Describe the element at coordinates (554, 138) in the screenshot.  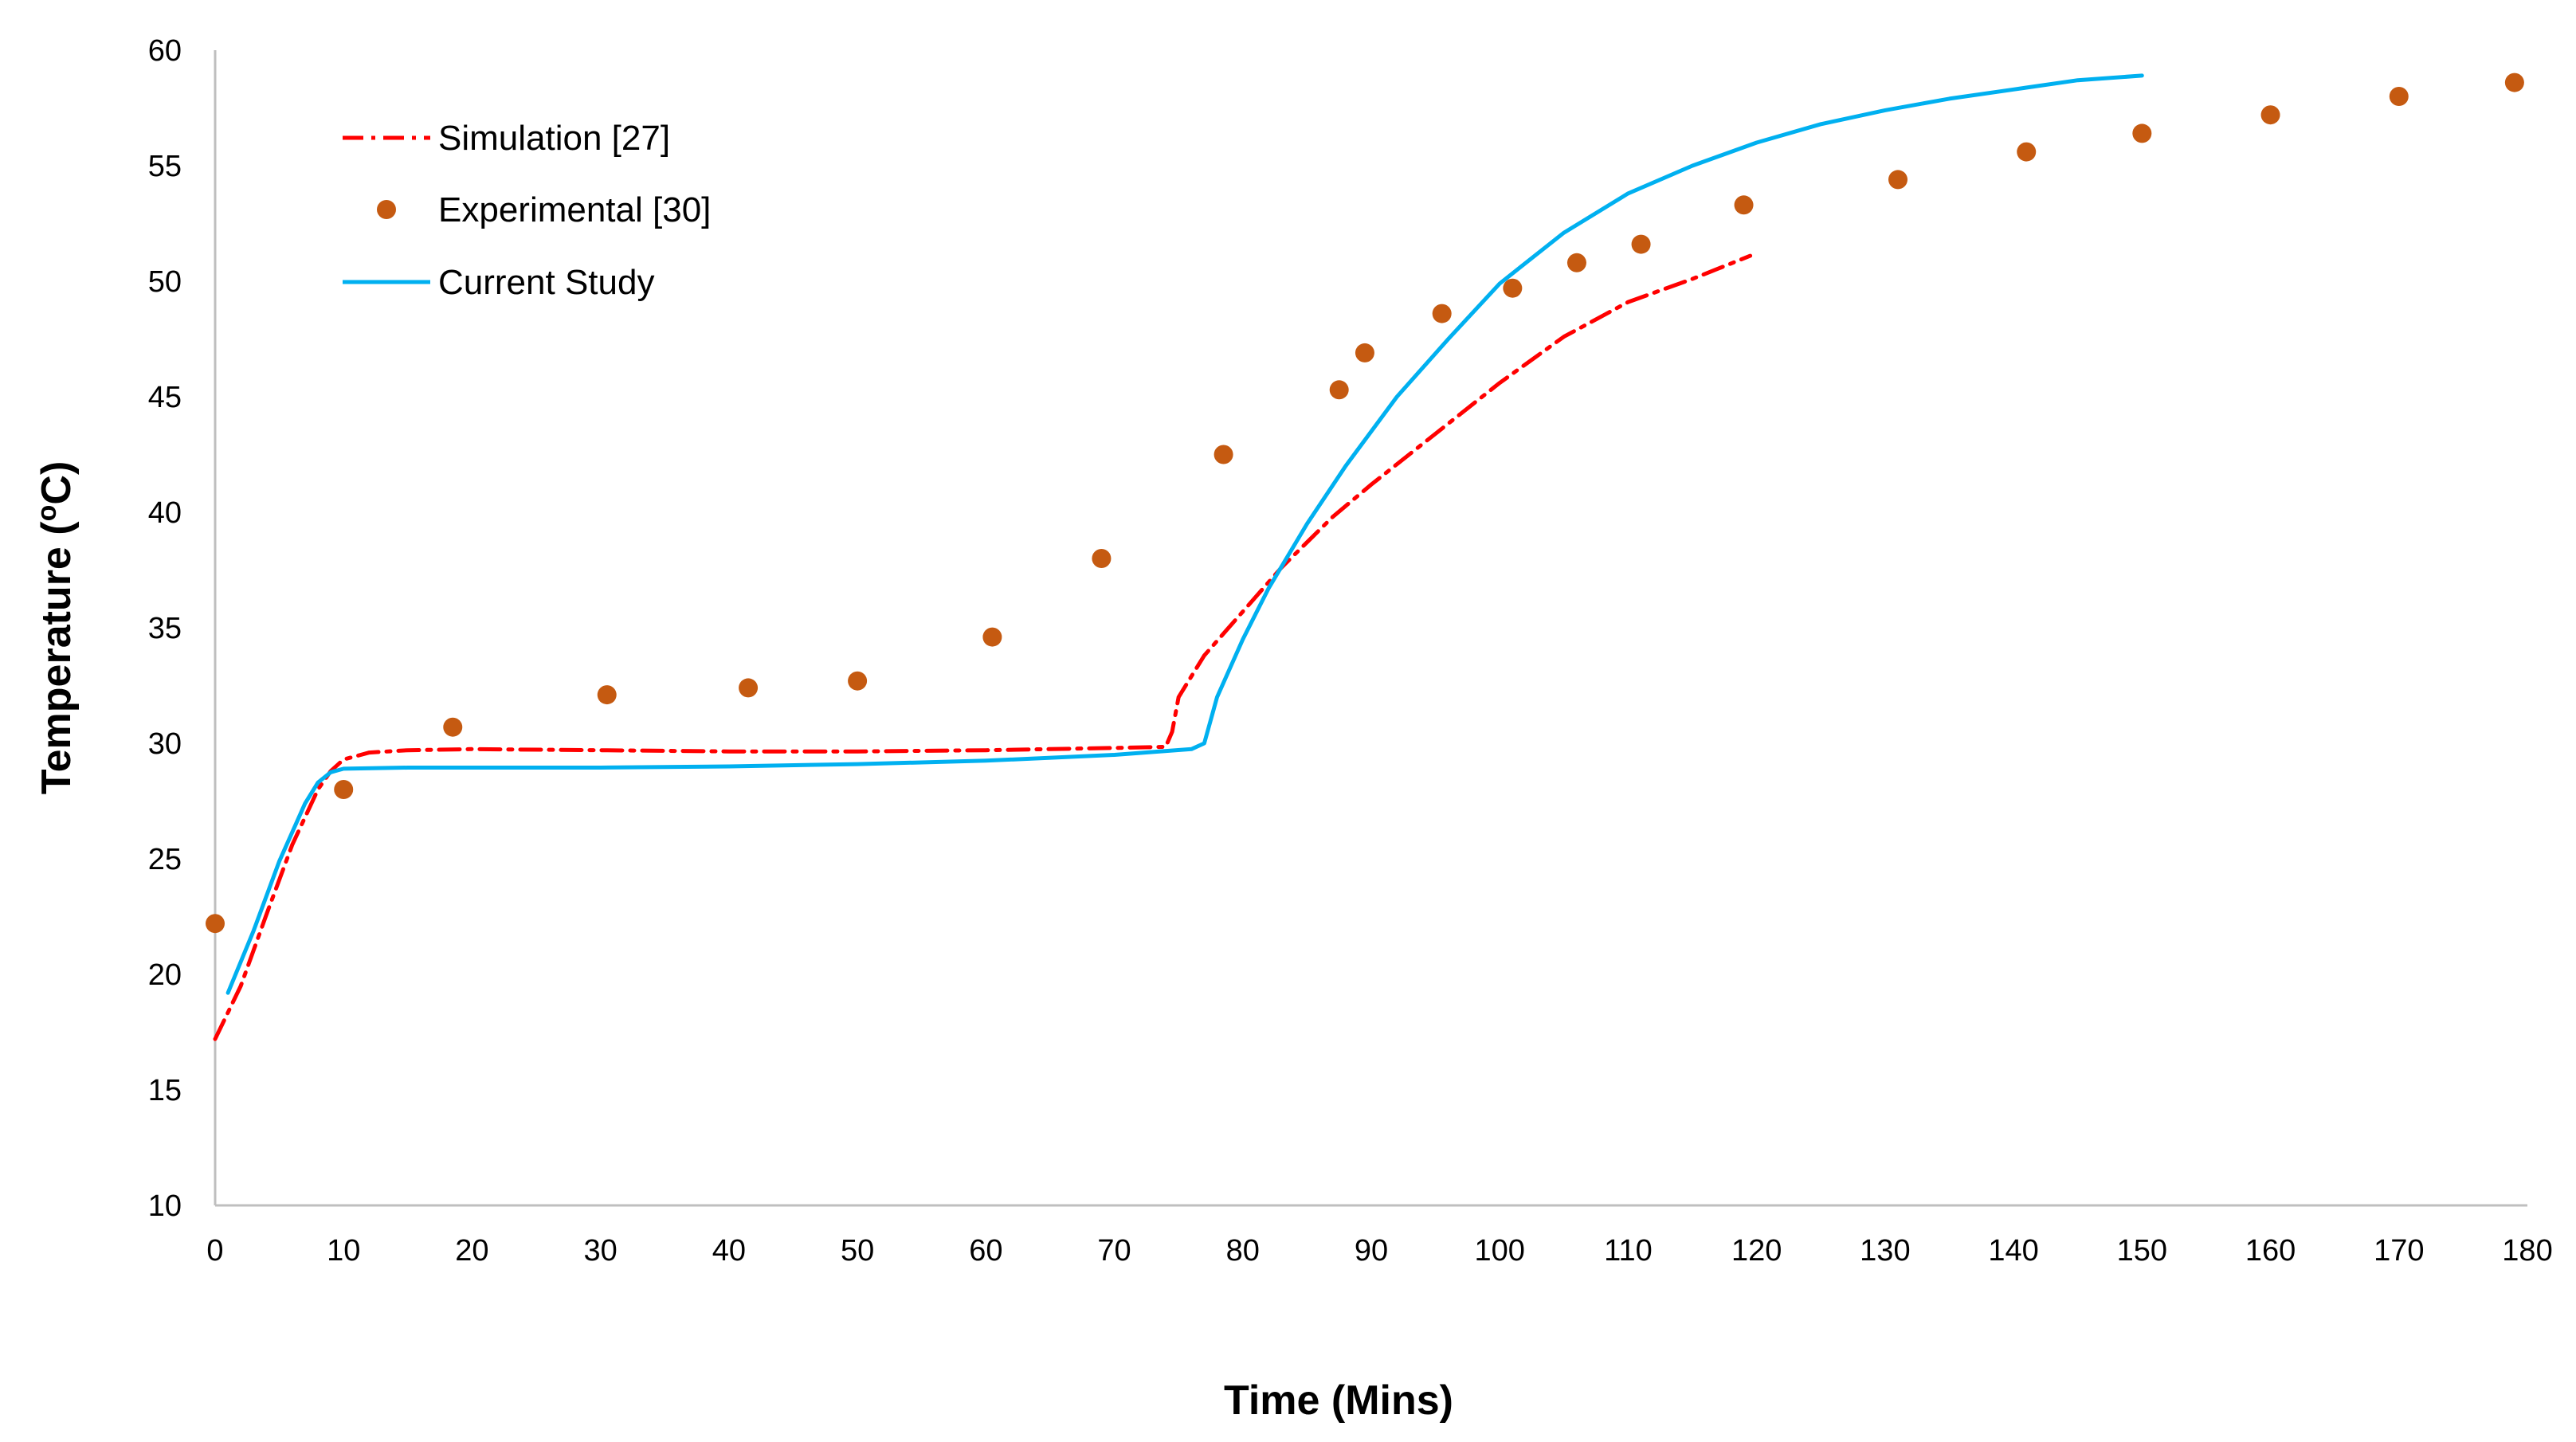
I see `legend-simulation-label: Simulation [27]` at that location.